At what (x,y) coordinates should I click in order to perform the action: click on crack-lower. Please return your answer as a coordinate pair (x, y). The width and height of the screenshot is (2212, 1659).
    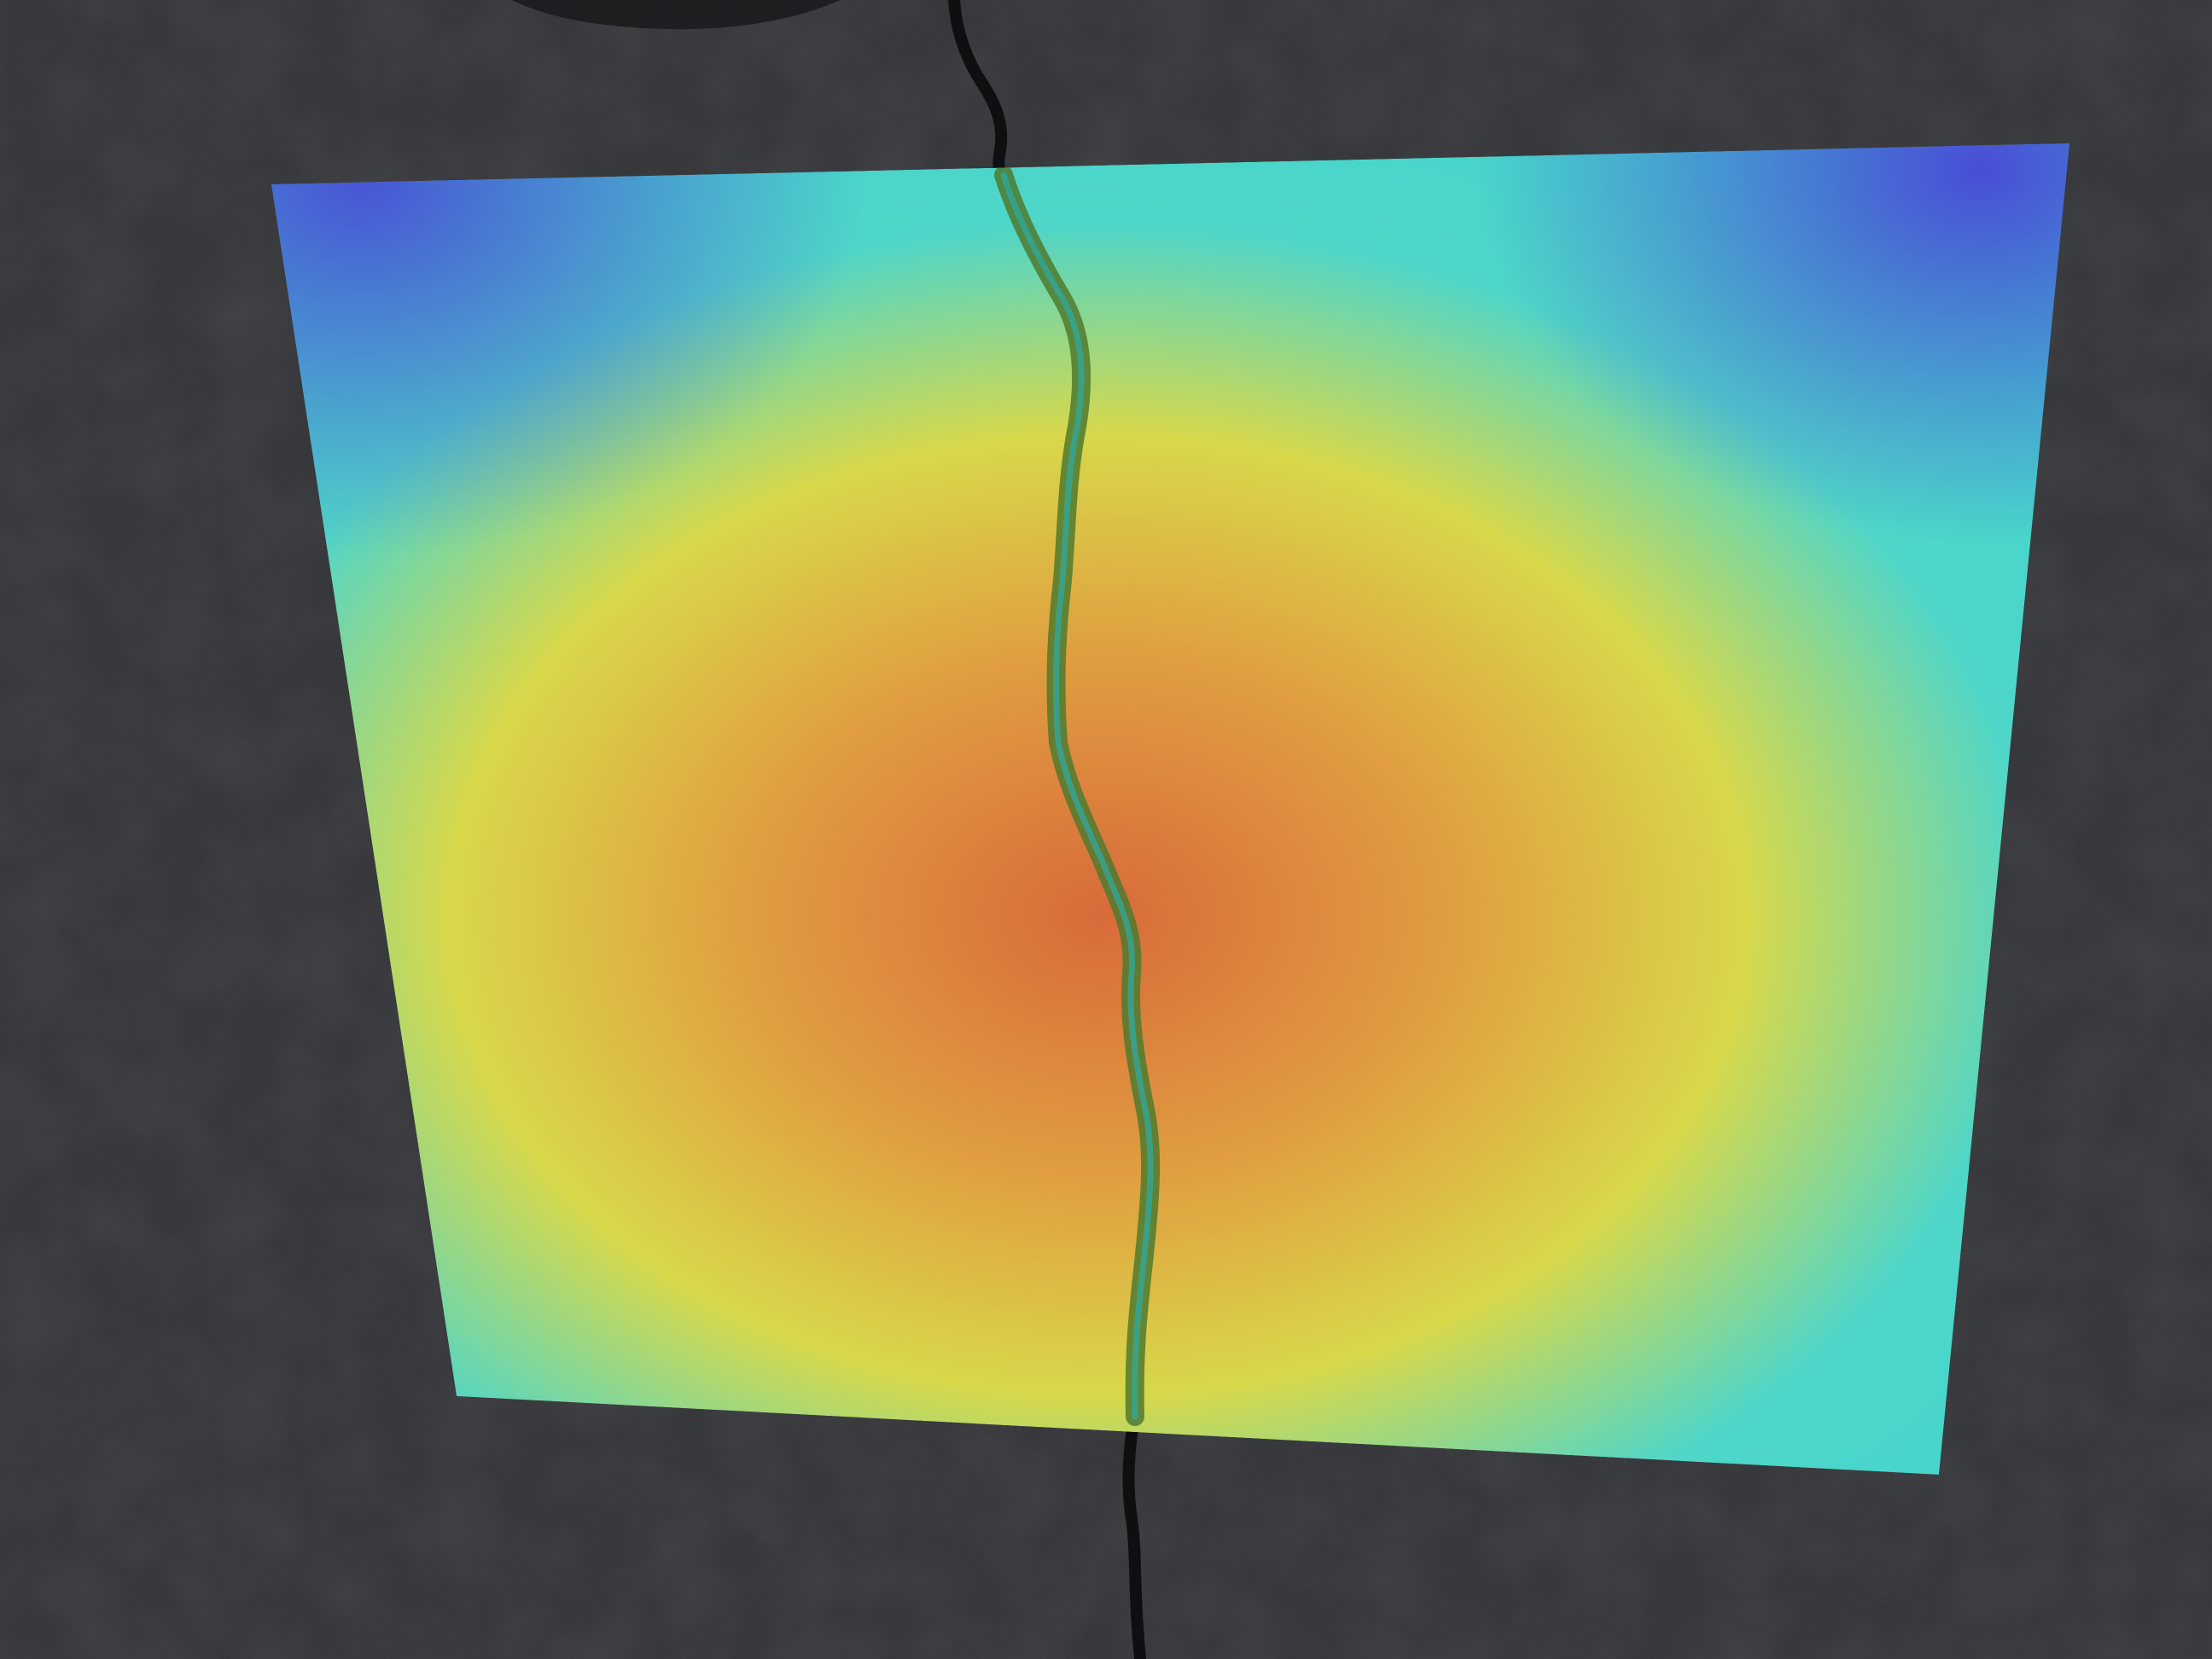
    Looking at the image, I should click on (1134, 1532).